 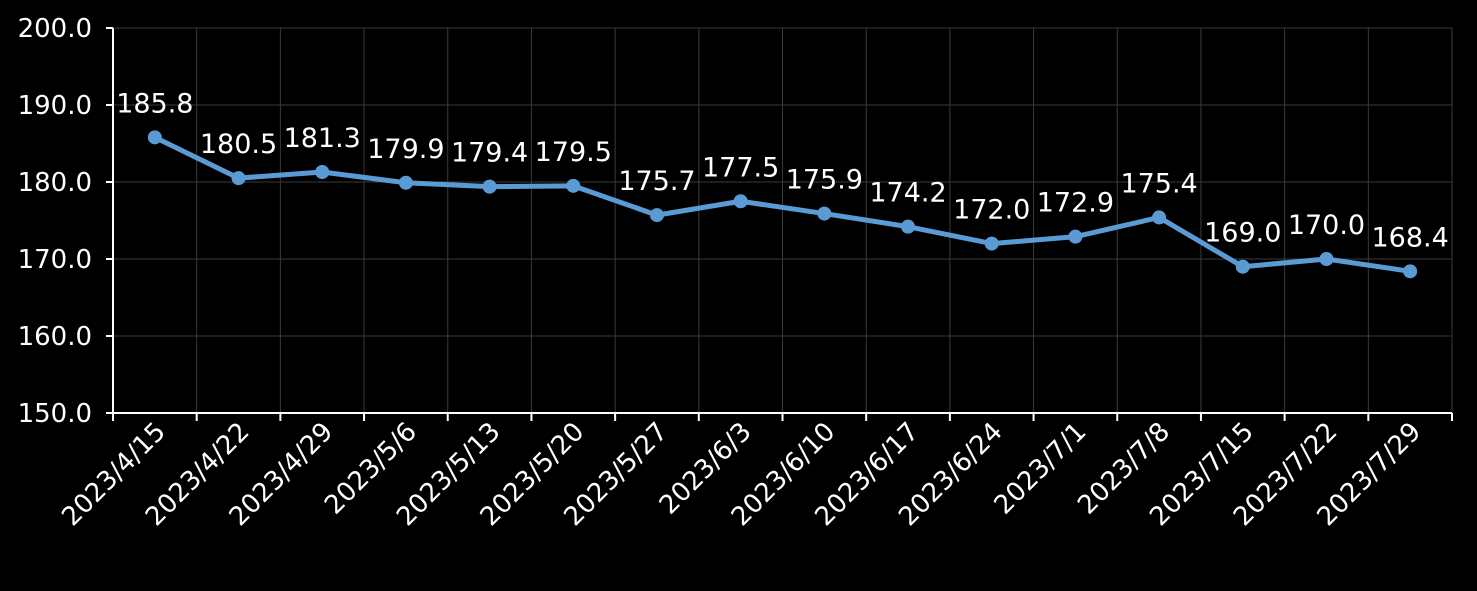 What do you see at coordinates (991, 210) in the screenshot?
I see `data-label: 172.0` at bounding box center [991, 210].